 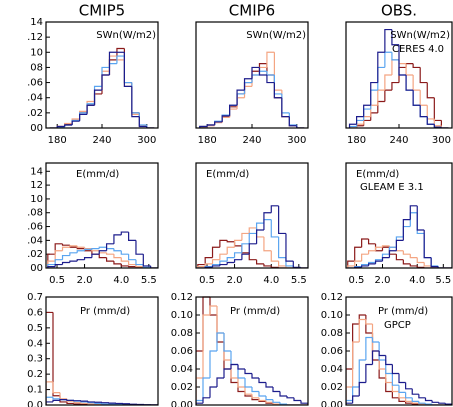 I want to click on y-tick-label: 0.10, so click(x=332, y=315).